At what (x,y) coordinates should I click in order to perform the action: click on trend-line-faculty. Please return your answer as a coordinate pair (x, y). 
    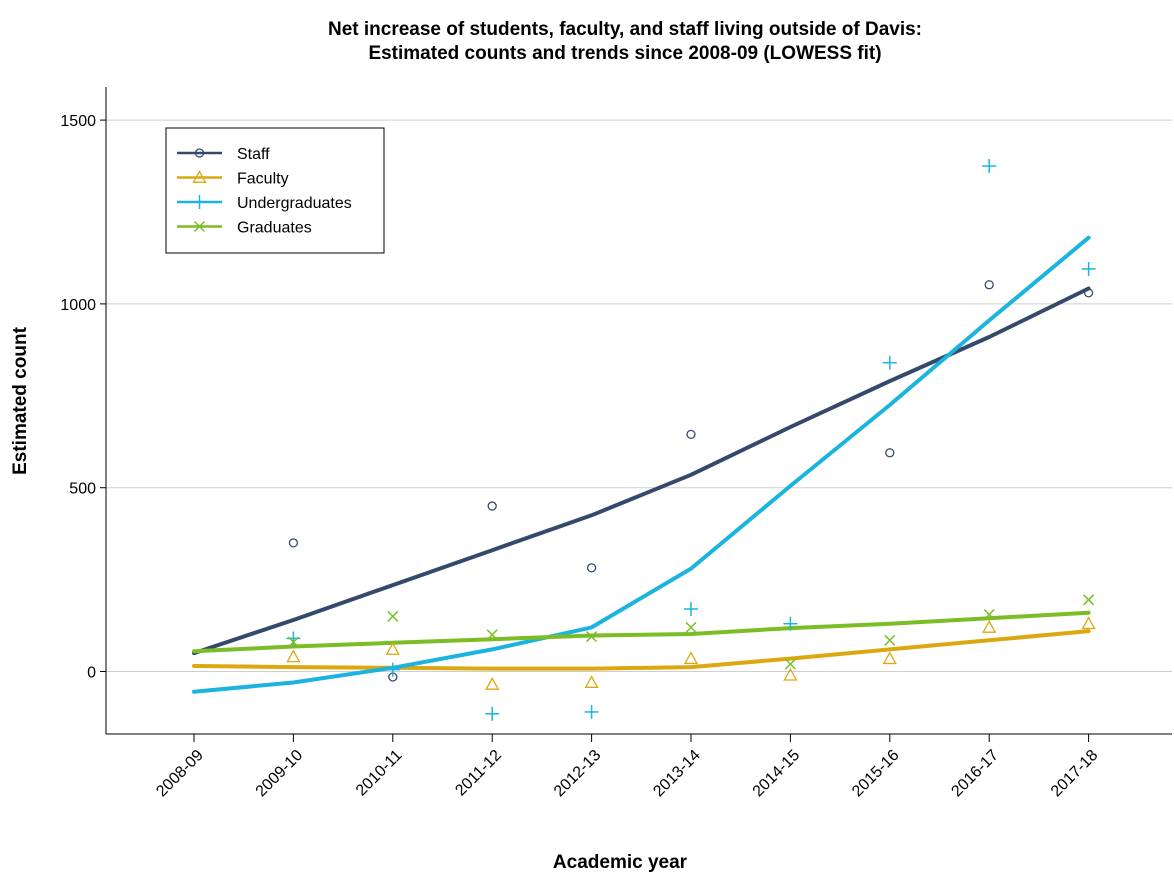
    Looking at the image, I should click on (641, 650).